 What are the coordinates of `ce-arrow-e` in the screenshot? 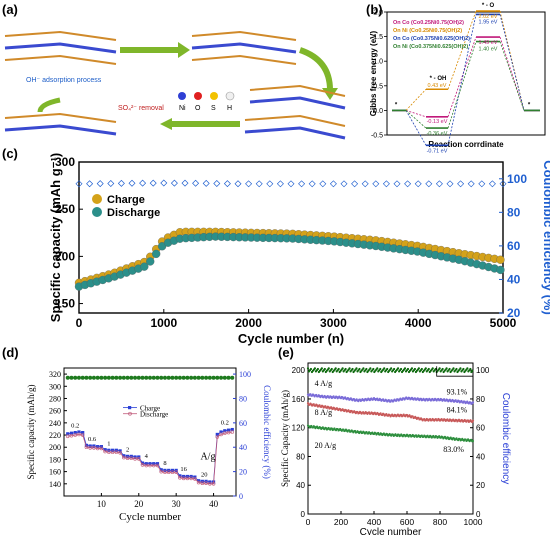 It's located at (454, 371).